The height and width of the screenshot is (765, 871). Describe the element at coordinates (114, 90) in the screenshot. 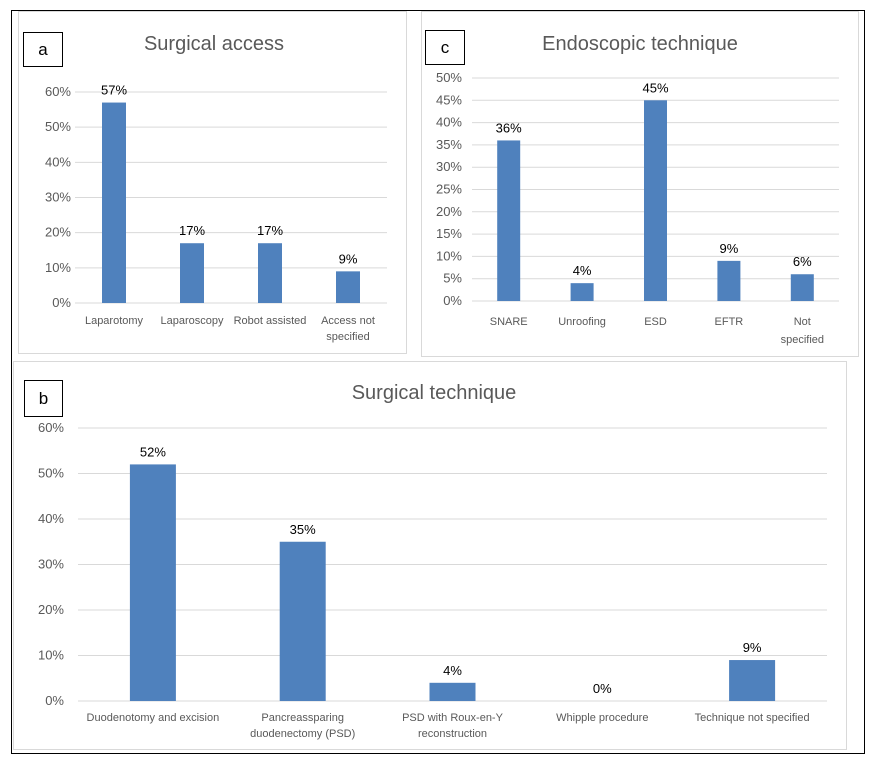

I see `data-label: 57%` at that location.